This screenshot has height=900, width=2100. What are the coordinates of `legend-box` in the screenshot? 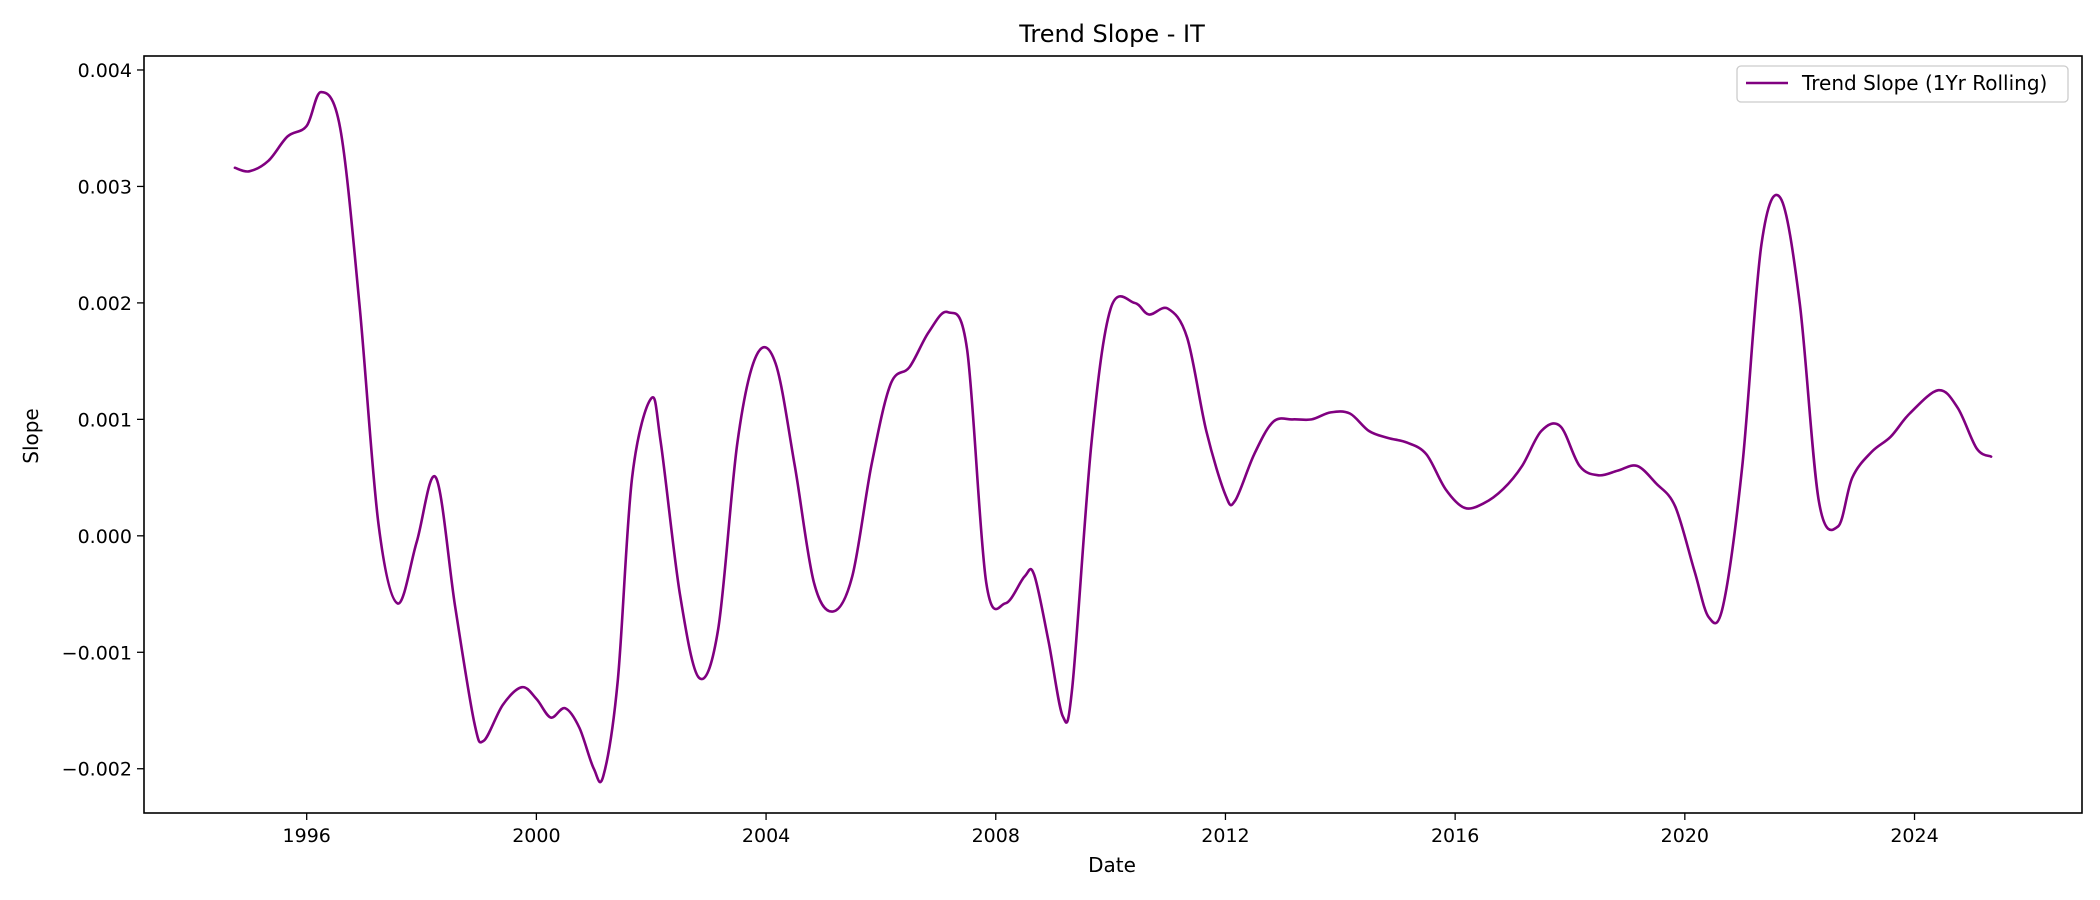 It's located at (1902, 84).